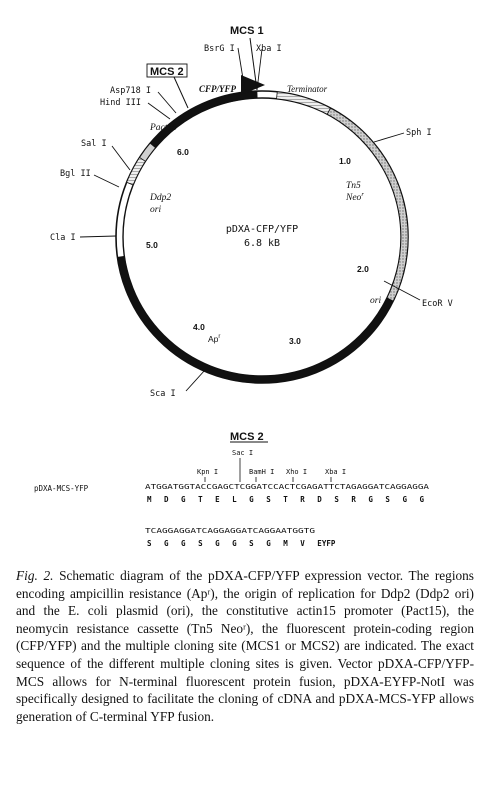  I want to click on mcs2-line, so click(181, 92).